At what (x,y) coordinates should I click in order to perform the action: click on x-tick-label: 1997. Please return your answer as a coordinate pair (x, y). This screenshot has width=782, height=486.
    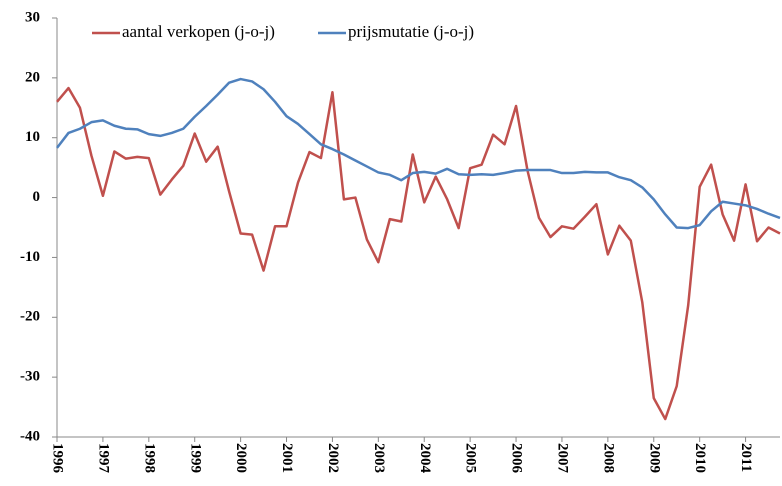
    Looking at the image, I should click on (103, 458).